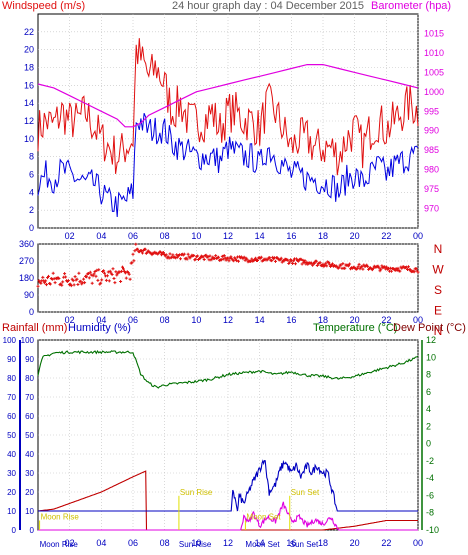 Image resolution: width=468 pixels, height=555 pixels. Describe the element at coordinates (428, 409) in the screenshot. I see `temperature-y-tick-label: 4` at that location.